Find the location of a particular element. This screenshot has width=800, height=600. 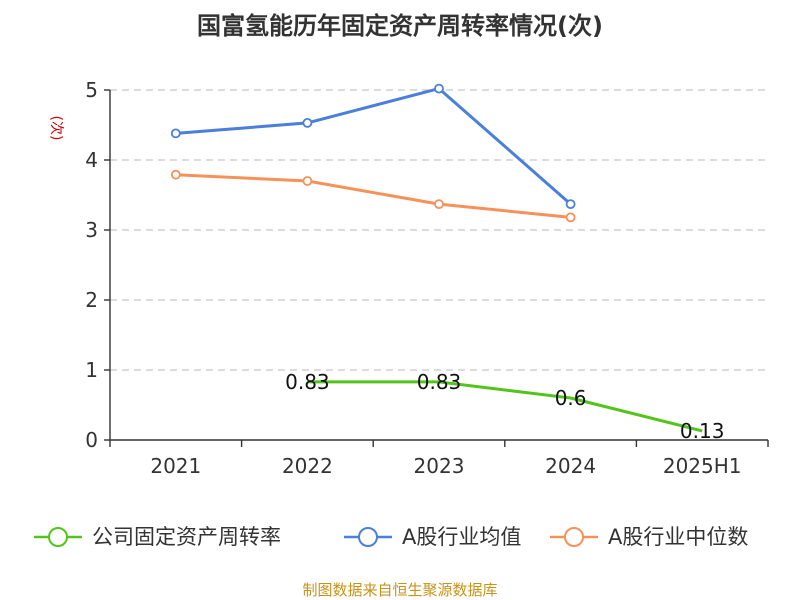

x-tick-label: 2024 is located at coordinates (570, 466).